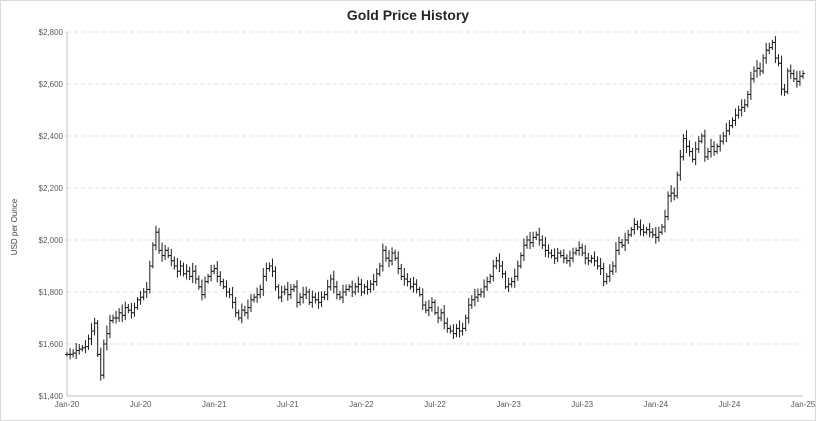 The image size is (816, 421). What do you see at coordinates (656, 404) in the screenshot?
I see `x-tick-label: Jan-24` at bounding box center [656, 404].